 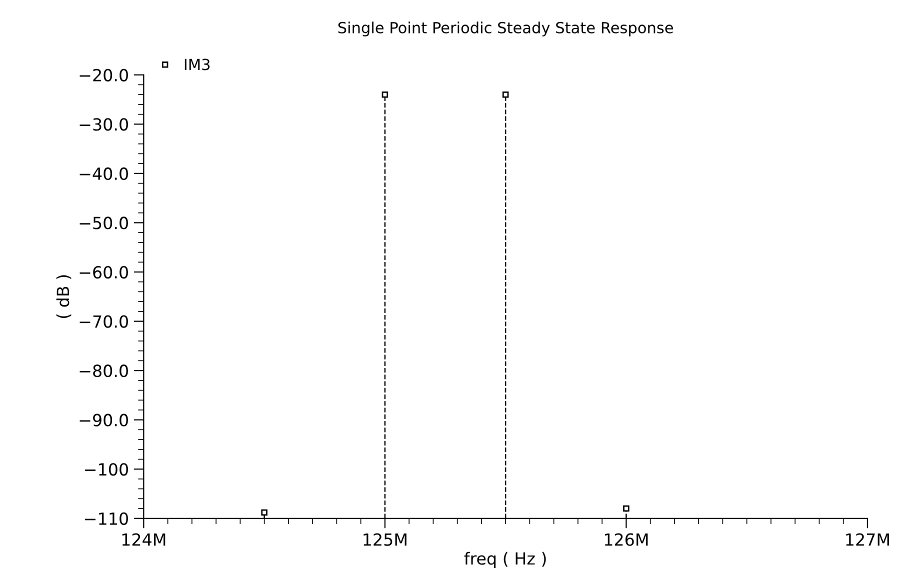 I want to click on x-tick-label: 126M, so click(x=626, y=539).